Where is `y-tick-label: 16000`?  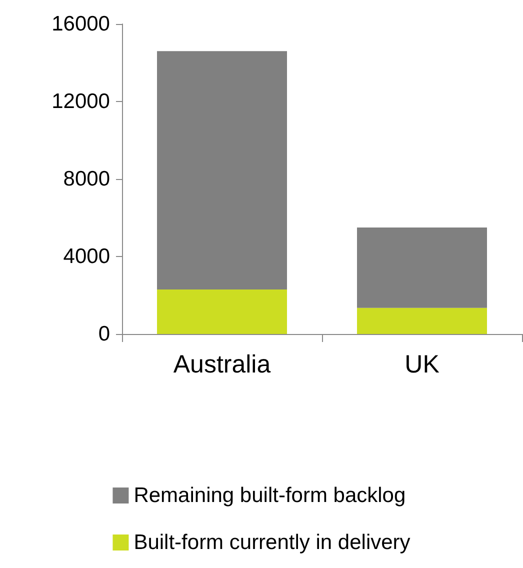
y-tick-label: 16000 is located at coordinates (81, 24).